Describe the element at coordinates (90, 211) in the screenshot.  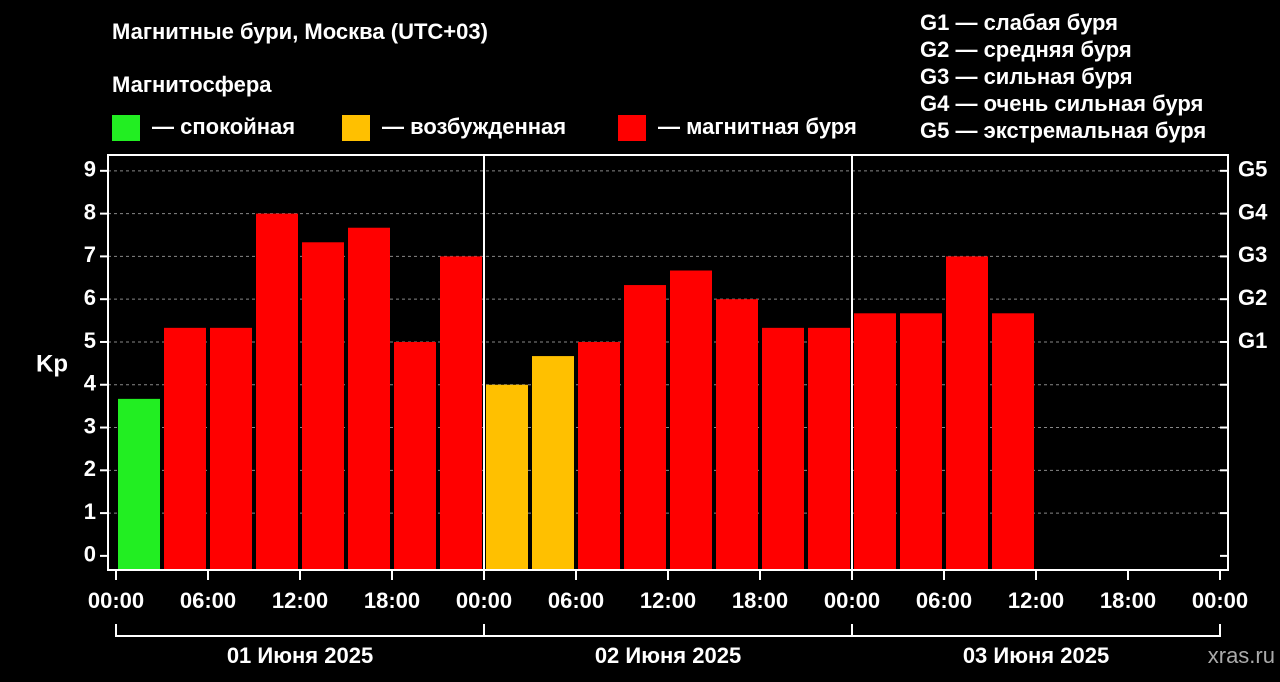
I see `y-tick-label: 8` at that location.